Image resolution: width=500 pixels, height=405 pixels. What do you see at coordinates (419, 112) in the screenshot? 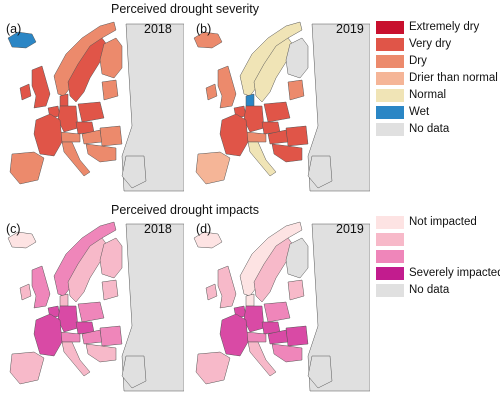
I see `legend-label: Wet` at bounding box center [419, 112].